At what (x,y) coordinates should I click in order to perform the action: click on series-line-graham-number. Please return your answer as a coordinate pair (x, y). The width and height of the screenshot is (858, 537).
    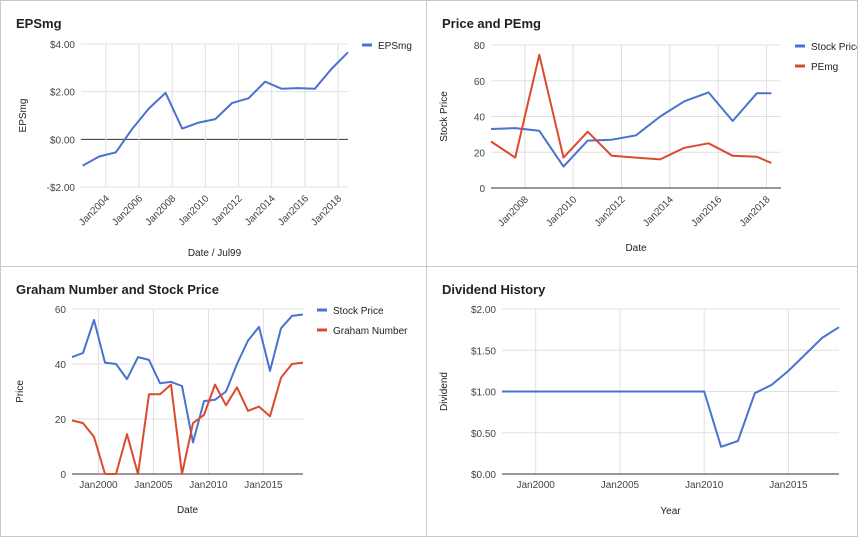
    Looking at the image, I should click on (187, 418).